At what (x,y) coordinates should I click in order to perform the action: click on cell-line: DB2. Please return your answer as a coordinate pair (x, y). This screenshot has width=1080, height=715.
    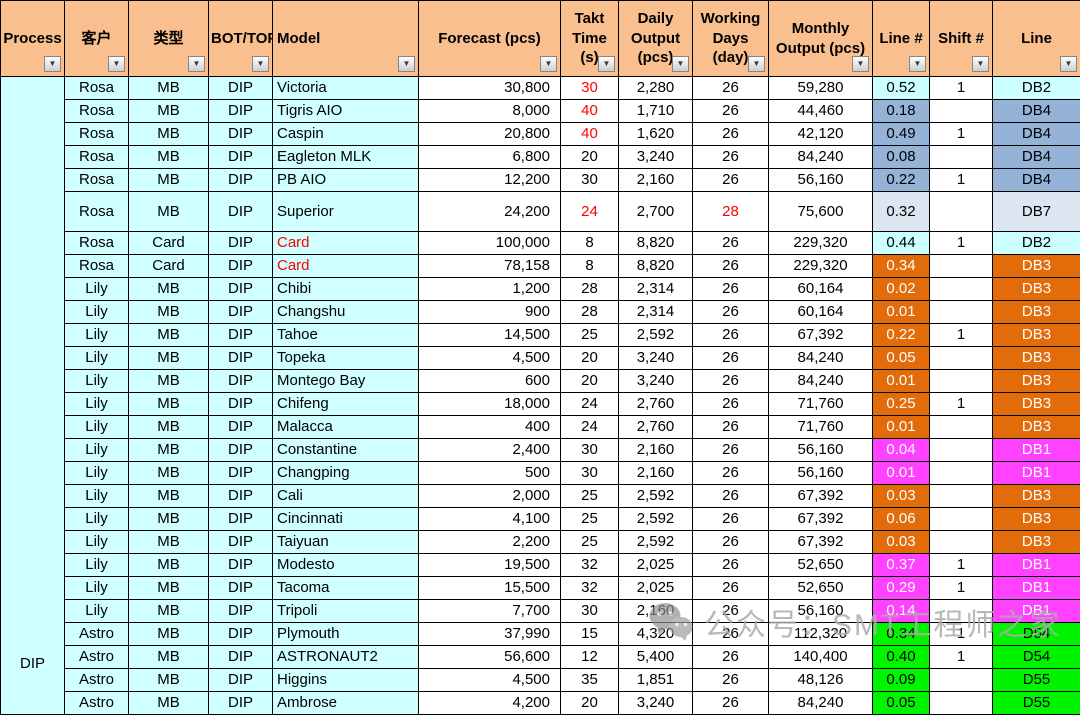
    Looking at the image, I should click on (1036, 243).